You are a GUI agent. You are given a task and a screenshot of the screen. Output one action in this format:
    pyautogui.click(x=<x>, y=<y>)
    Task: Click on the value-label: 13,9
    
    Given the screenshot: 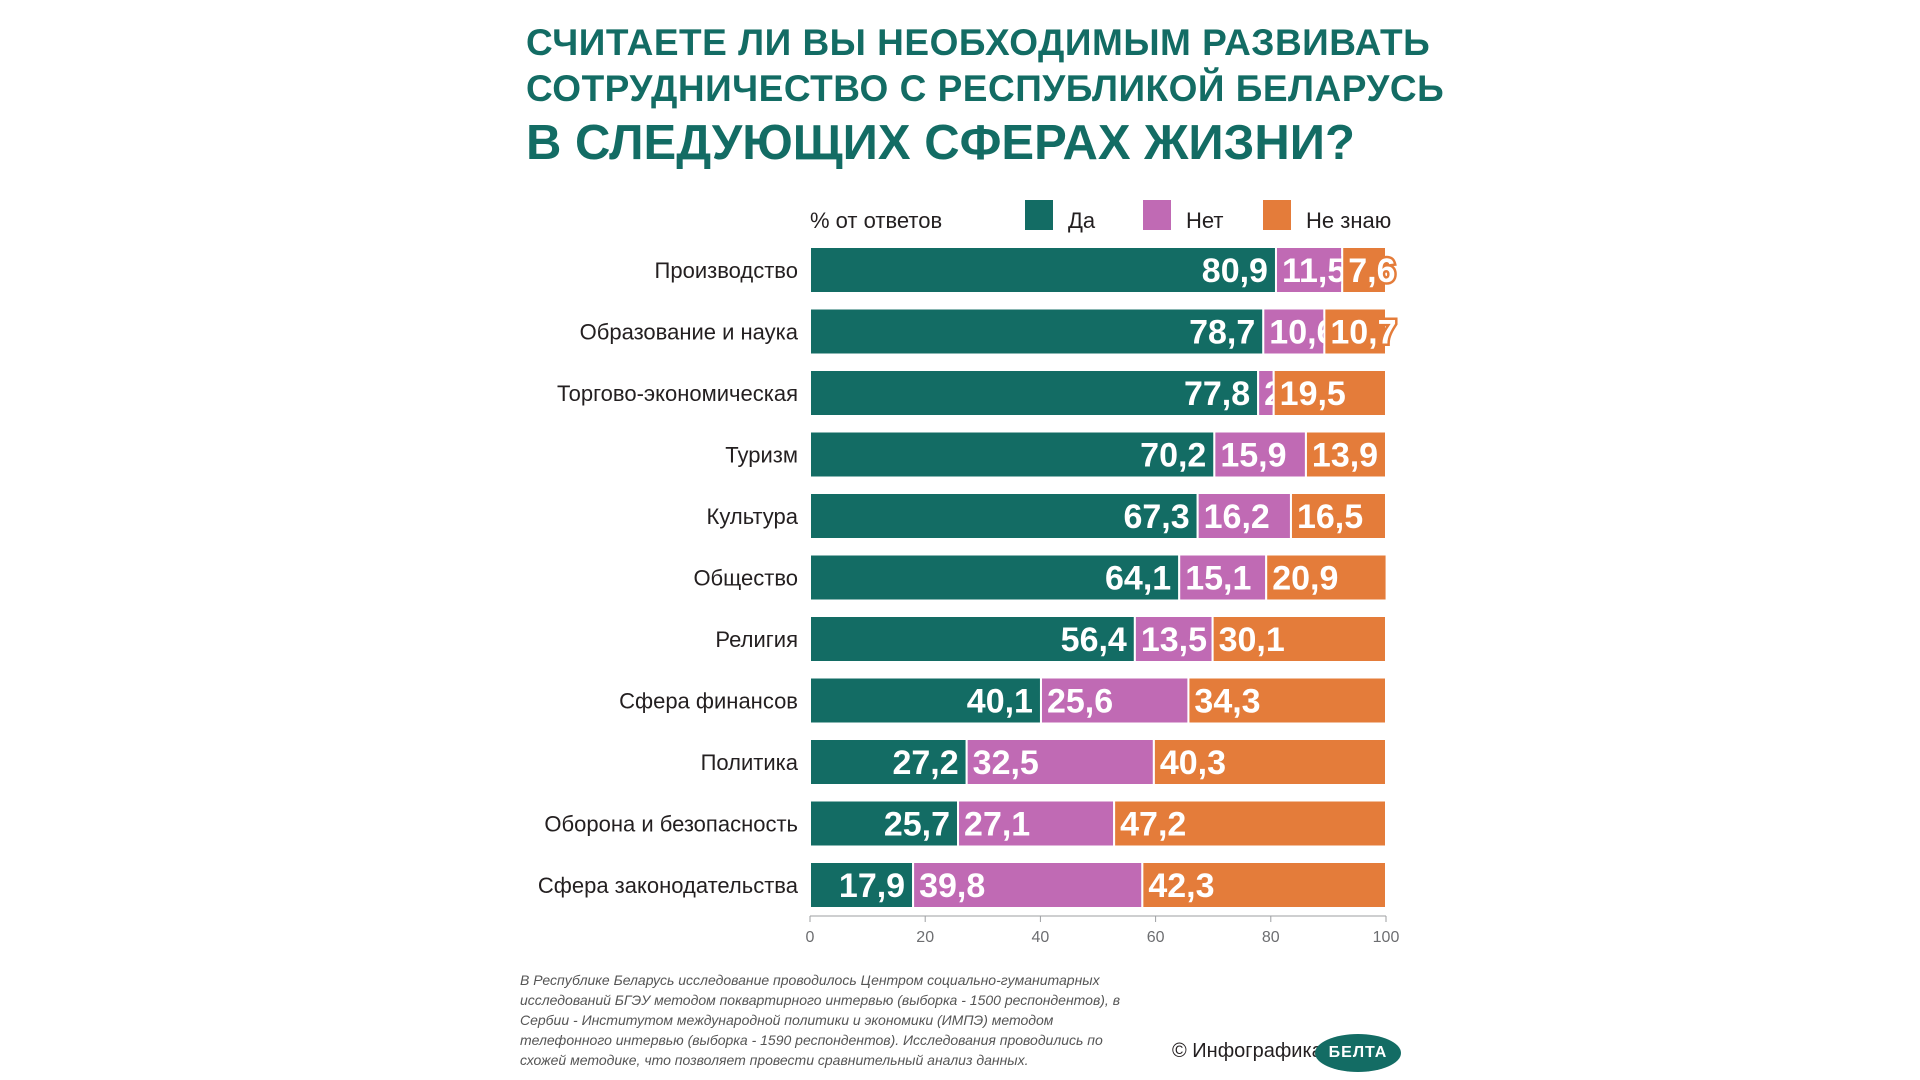 What is the action you would take?
    pyautogui.click(x=1345, y=456)
    